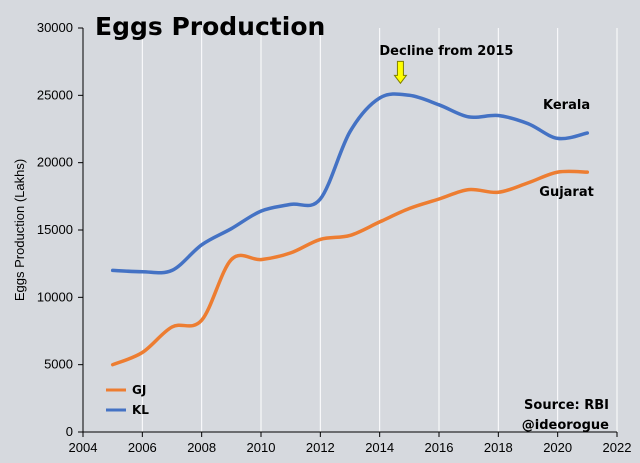 This screenshot has height=463, width=640. Describe the element at coordinates (201, 447) in the screenshot. I see `x-tick-label: 2008` at that location.